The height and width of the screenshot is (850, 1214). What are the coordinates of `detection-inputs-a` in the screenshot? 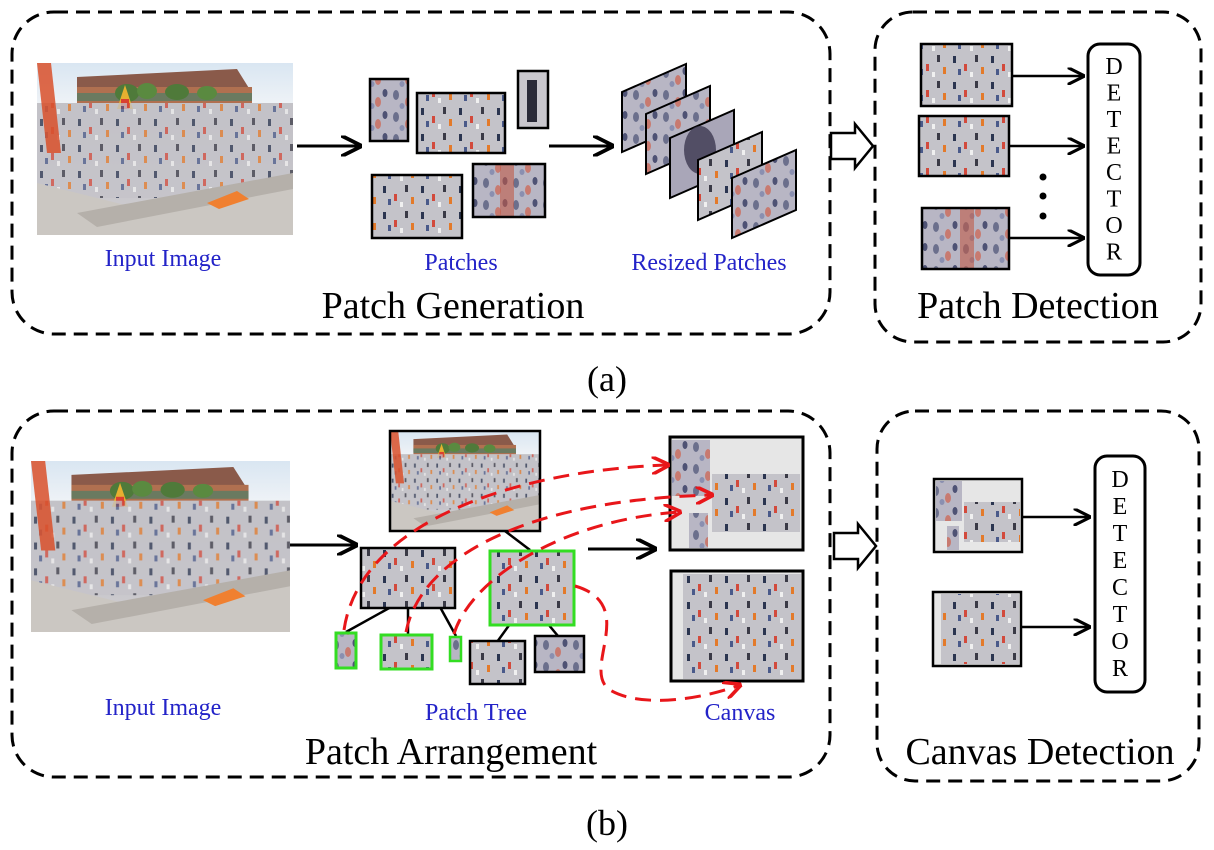 It's located at (965, 156).